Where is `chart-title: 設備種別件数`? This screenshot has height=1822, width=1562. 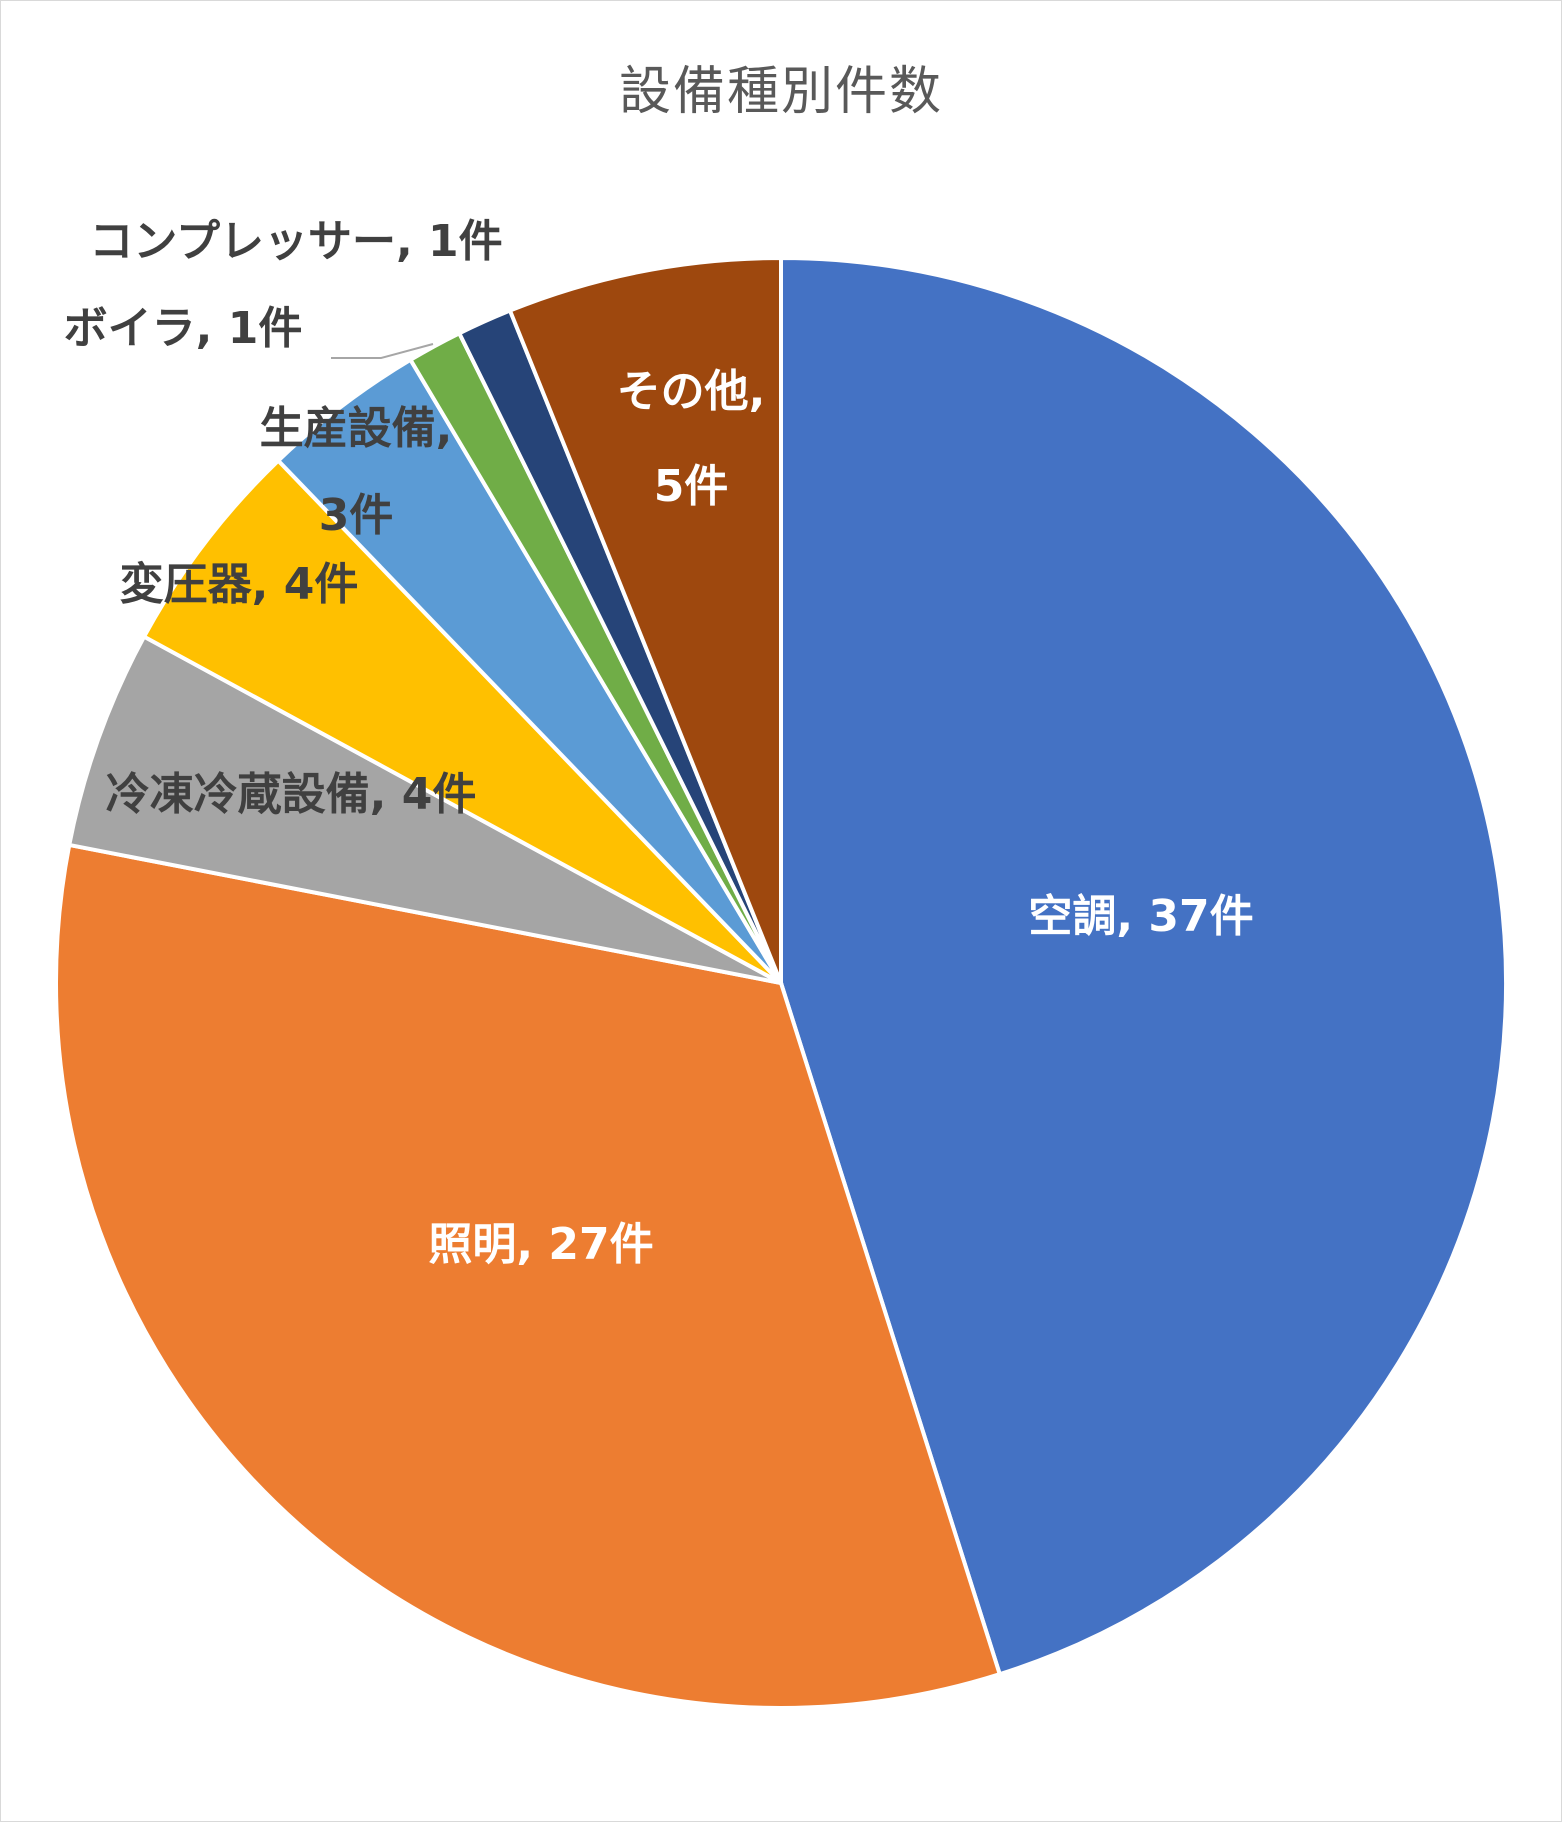
chart-title: 設備種別件数 is located at coordinates (780, 92).